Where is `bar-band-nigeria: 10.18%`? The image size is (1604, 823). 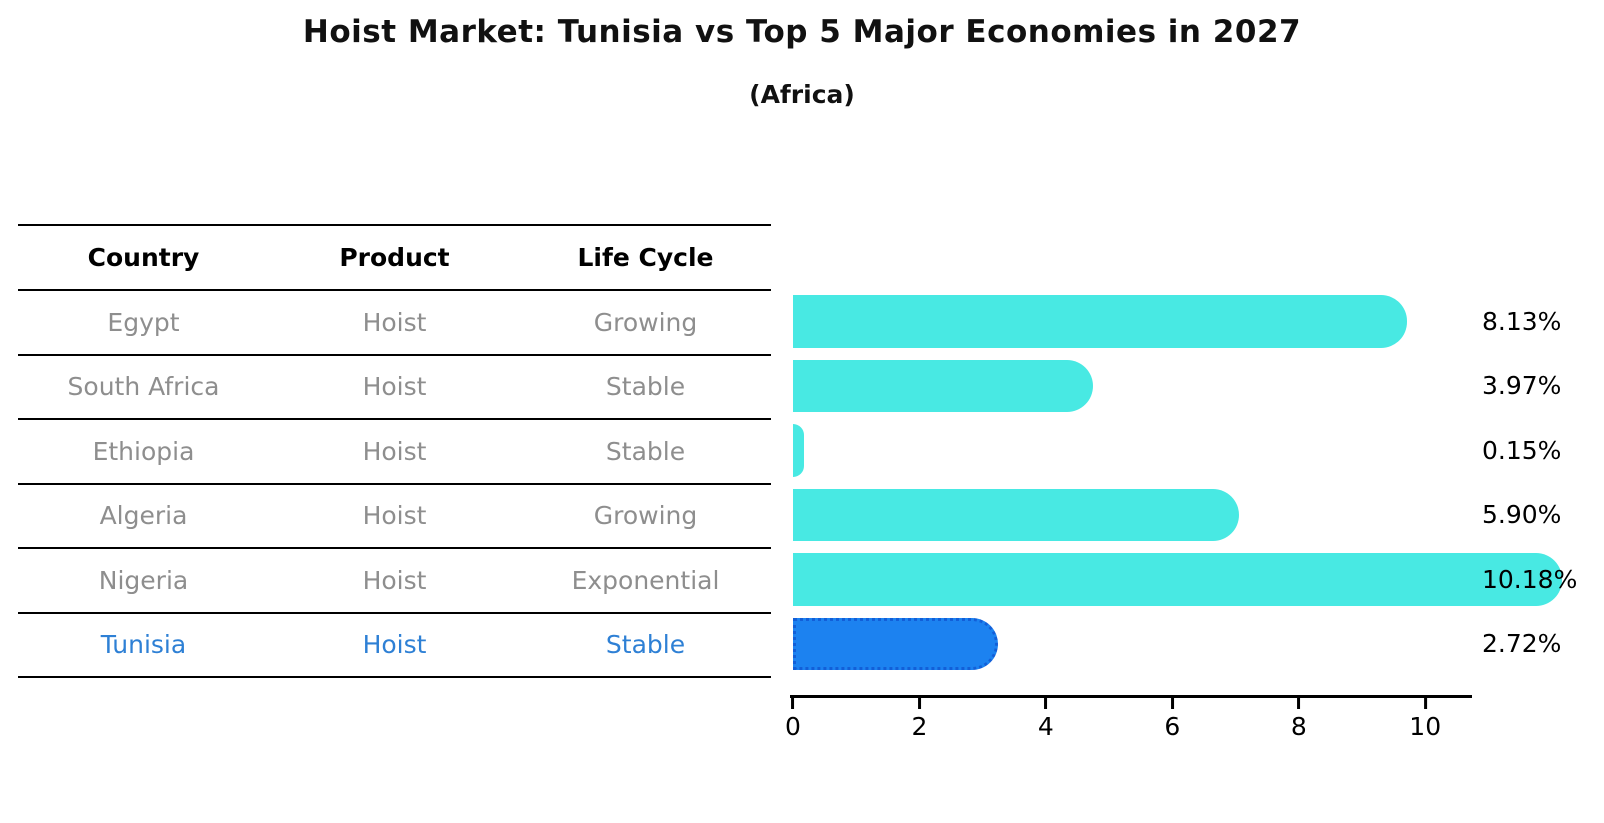 bar-band-nigeria: 10.18% is located at coordinates (1198, 579).